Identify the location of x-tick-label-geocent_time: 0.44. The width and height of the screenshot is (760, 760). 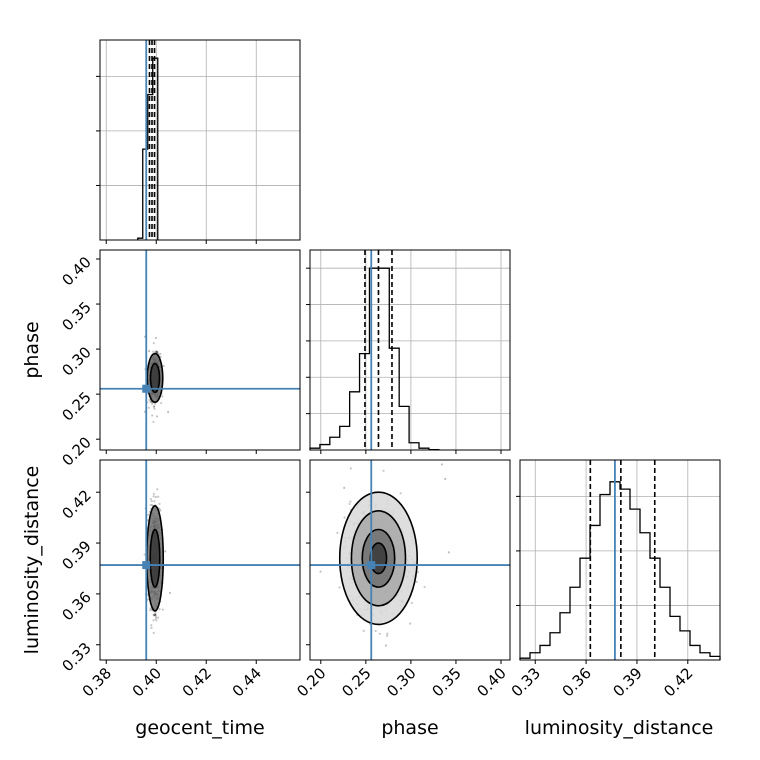
(247, 682).